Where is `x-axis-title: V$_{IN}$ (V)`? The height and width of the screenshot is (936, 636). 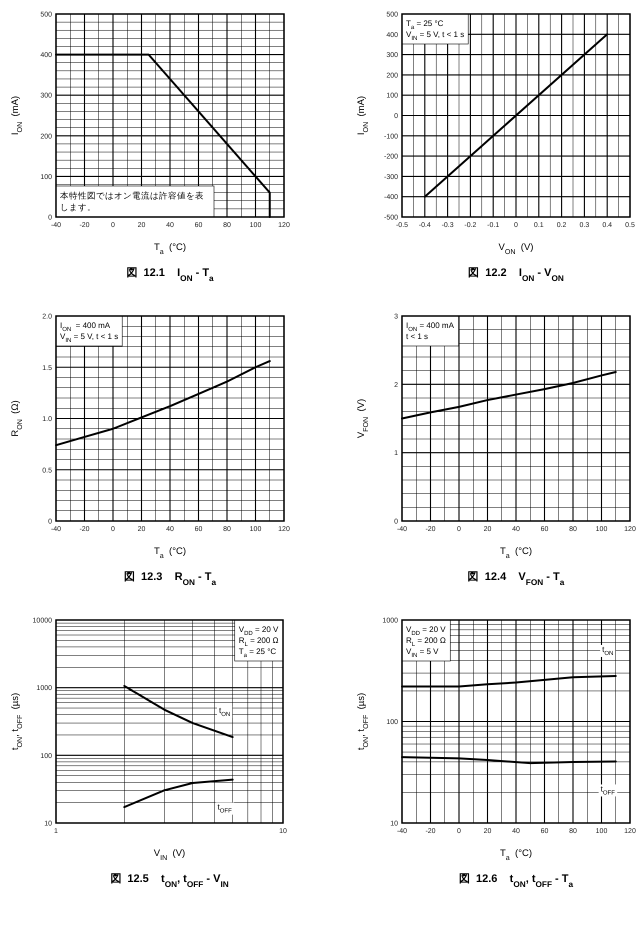 x-axis-title: V$_{IN}$ (V) is located at coordinates (170, 855).